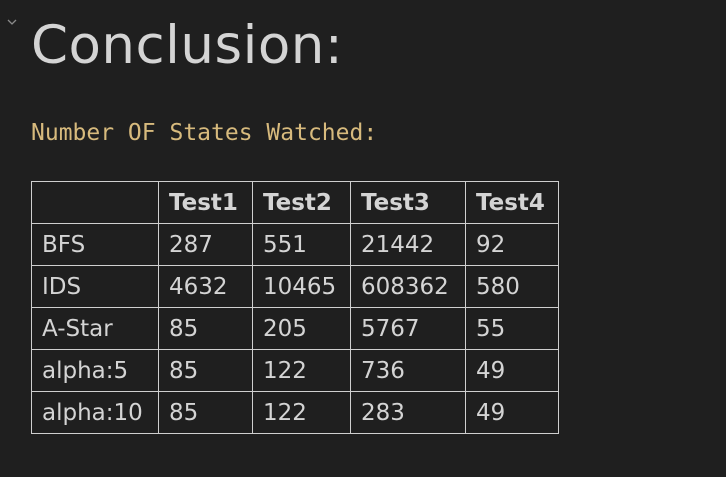 This screenshot has width=726, height=477. I want to click on table-cell: 283, so click(408, 412).